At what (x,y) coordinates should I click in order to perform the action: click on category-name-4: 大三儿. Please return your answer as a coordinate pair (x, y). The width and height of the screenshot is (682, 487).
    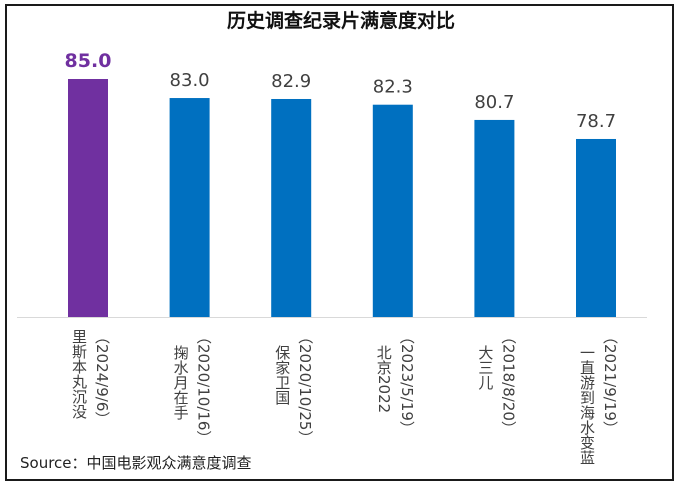
    Looking at the image, I should click on (485, 368).